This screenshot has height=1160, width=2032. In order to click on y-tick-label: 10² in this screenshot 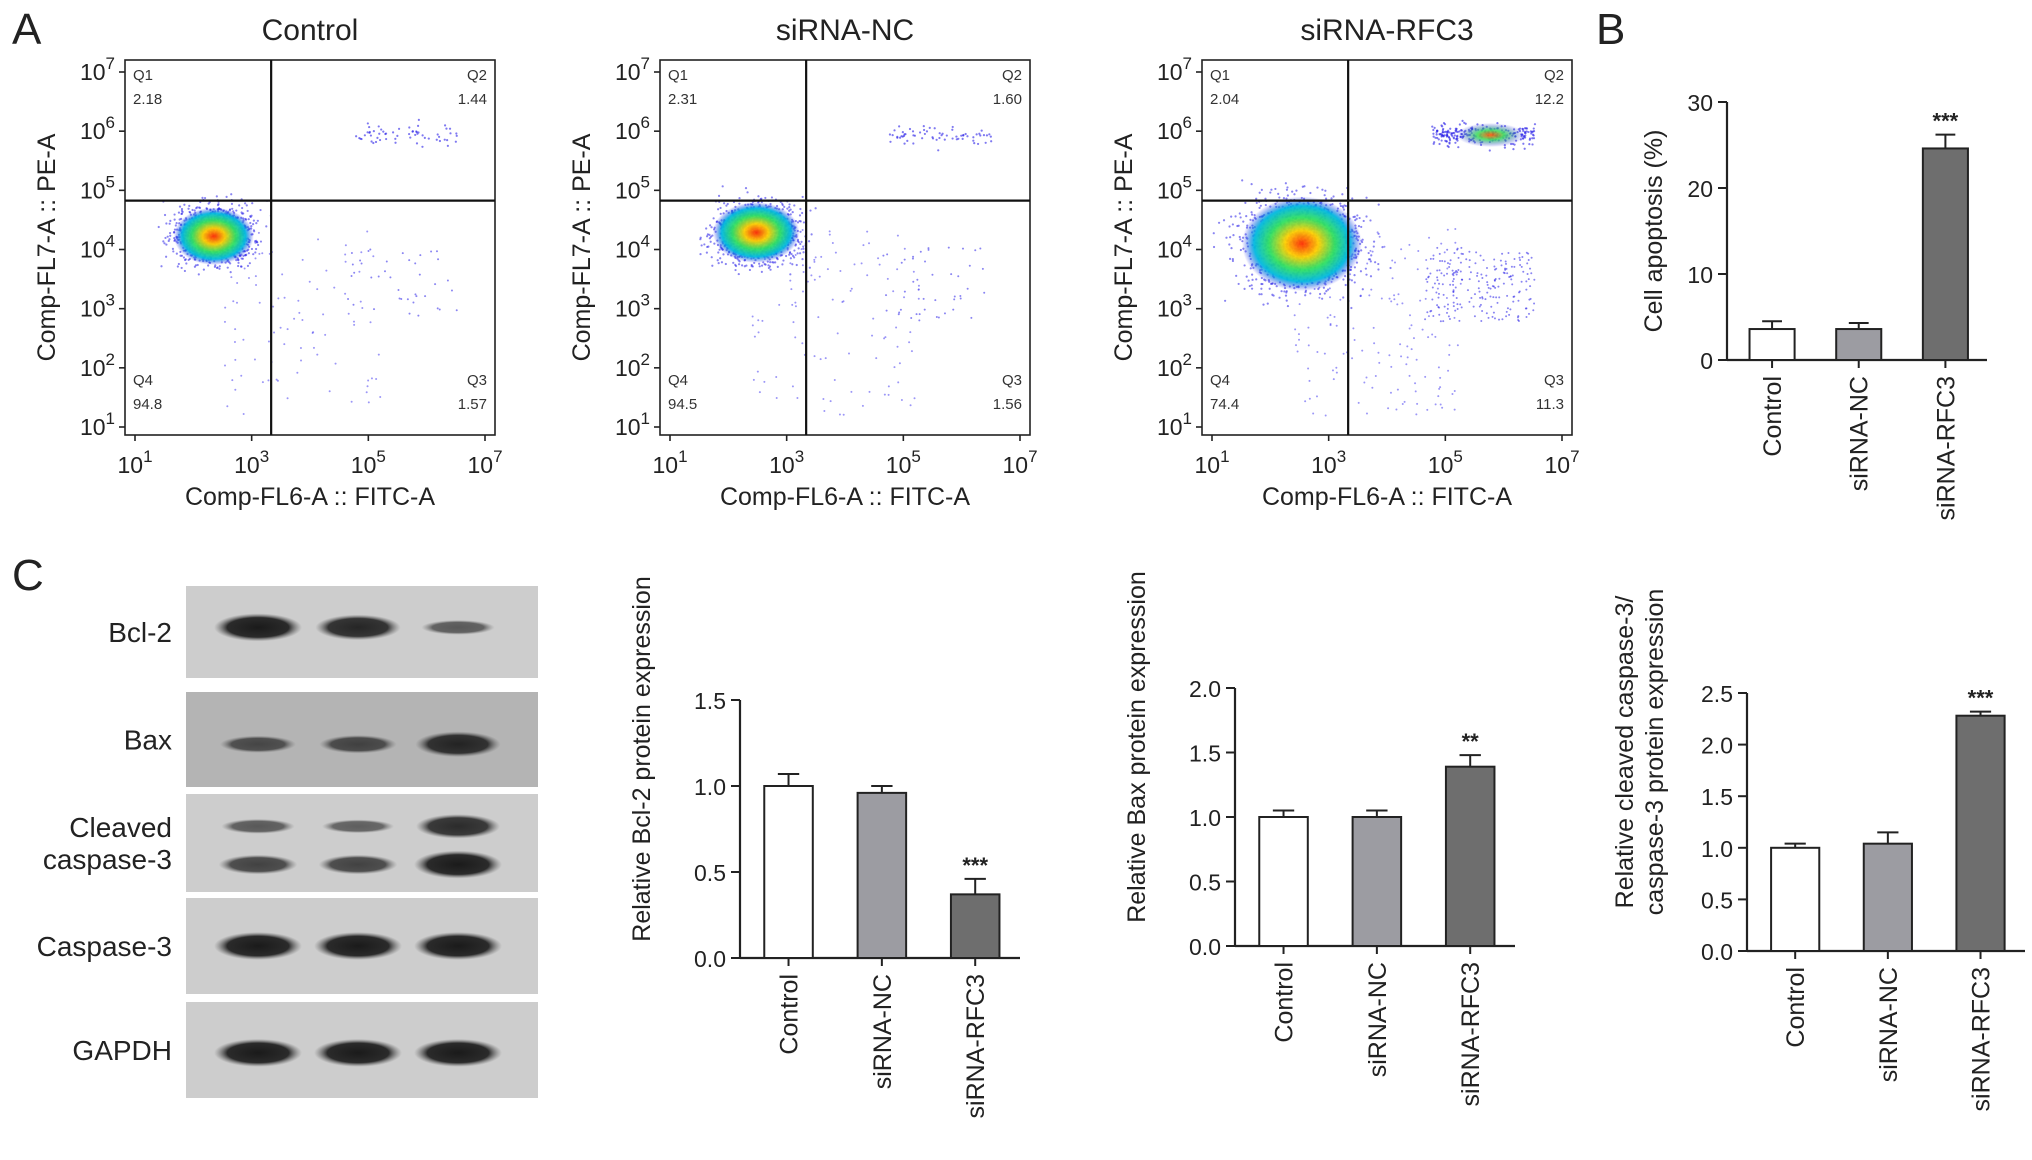, I will do `click(97, 365)`.